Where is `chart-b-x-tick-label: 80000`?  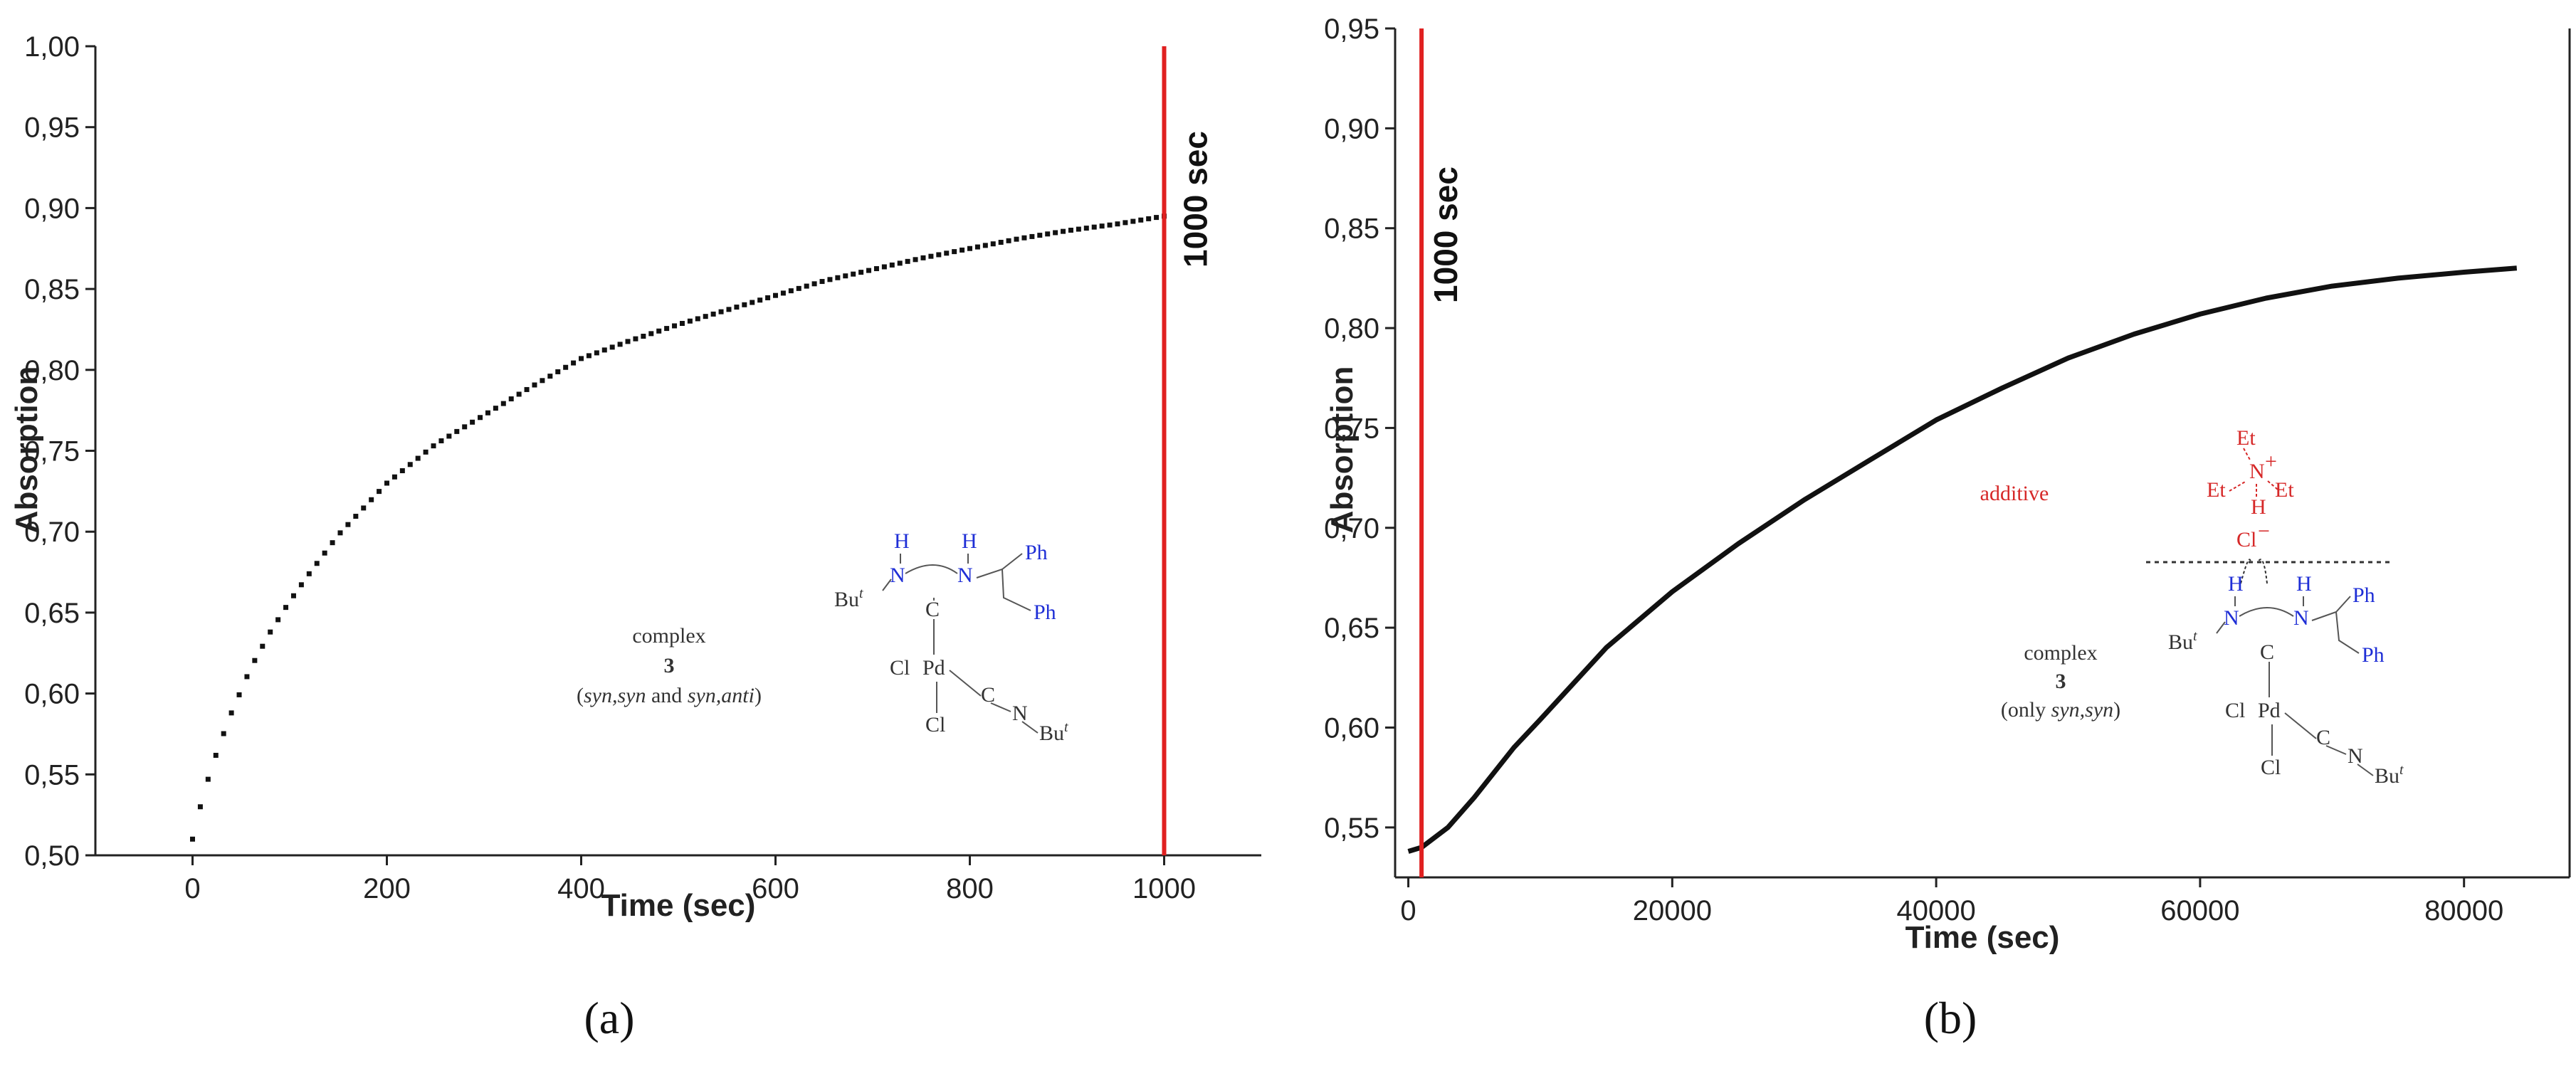
chart-b-x-tick-label: 80000 is located at coordinates (2464, 910).